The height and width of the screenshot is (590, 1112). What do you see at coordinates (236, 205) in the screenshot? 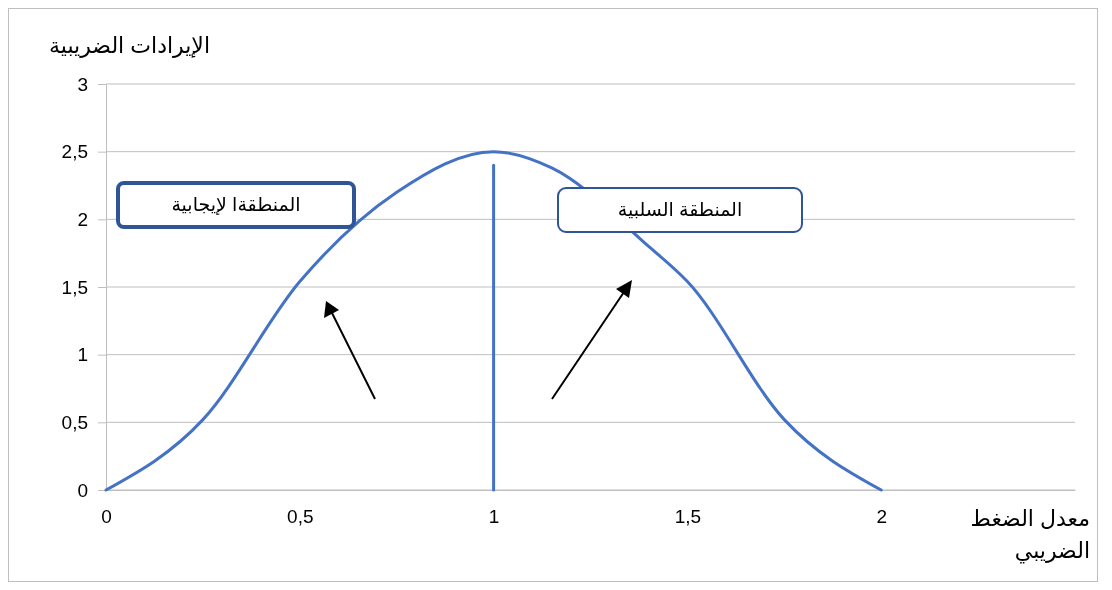
I see `annotation: المنطقةا لإيجابية` at bounding box center [236, 205].